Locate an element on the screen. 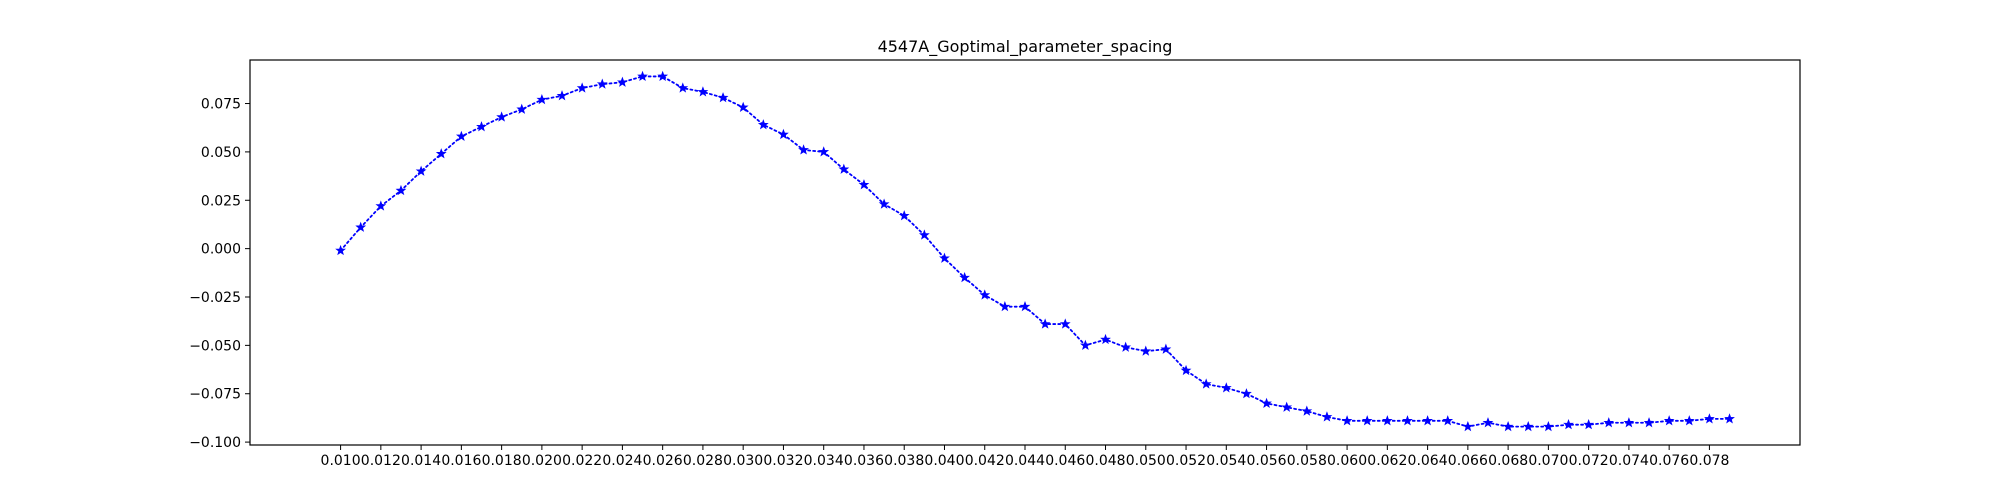  x-tick-label: 0.040 is located at coordinates (944, 461).